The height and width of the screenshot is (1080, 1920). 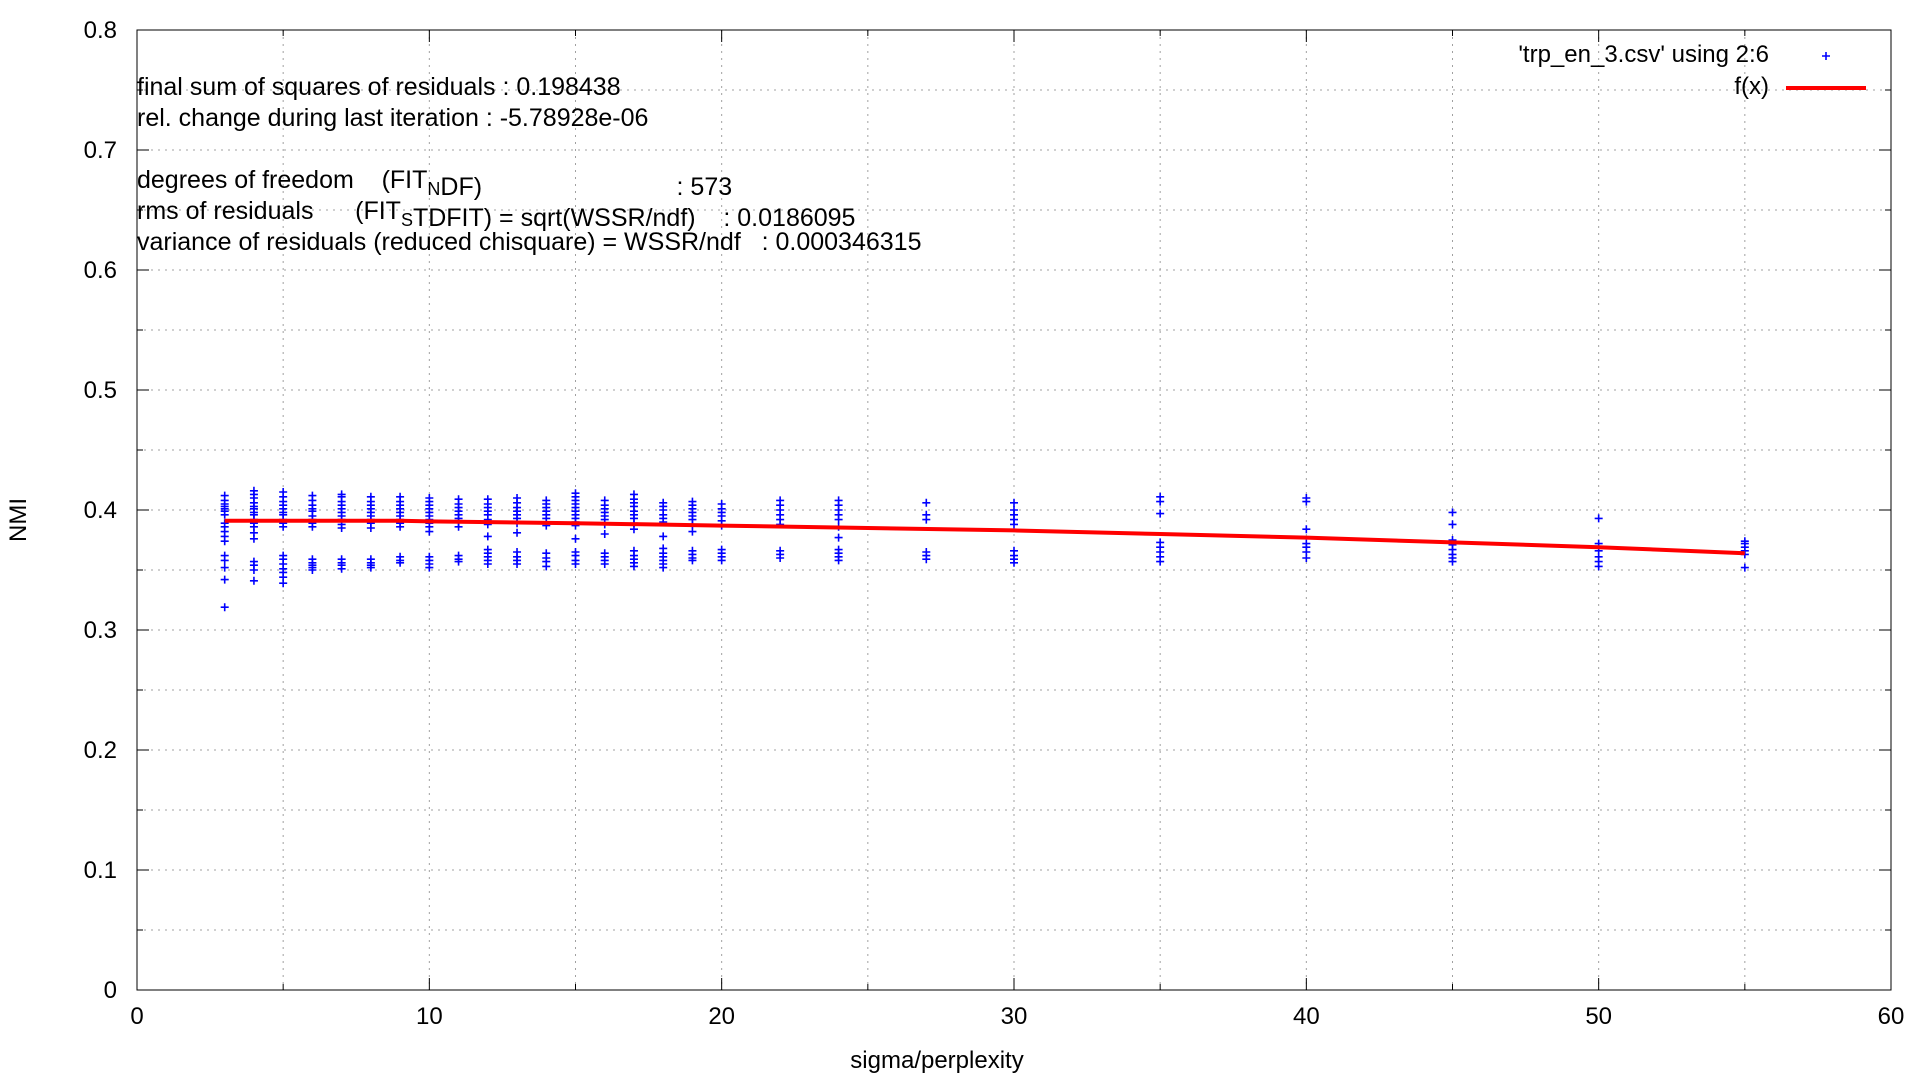 I want to click on legend-plus-marker, so click(x=1826, y=56).